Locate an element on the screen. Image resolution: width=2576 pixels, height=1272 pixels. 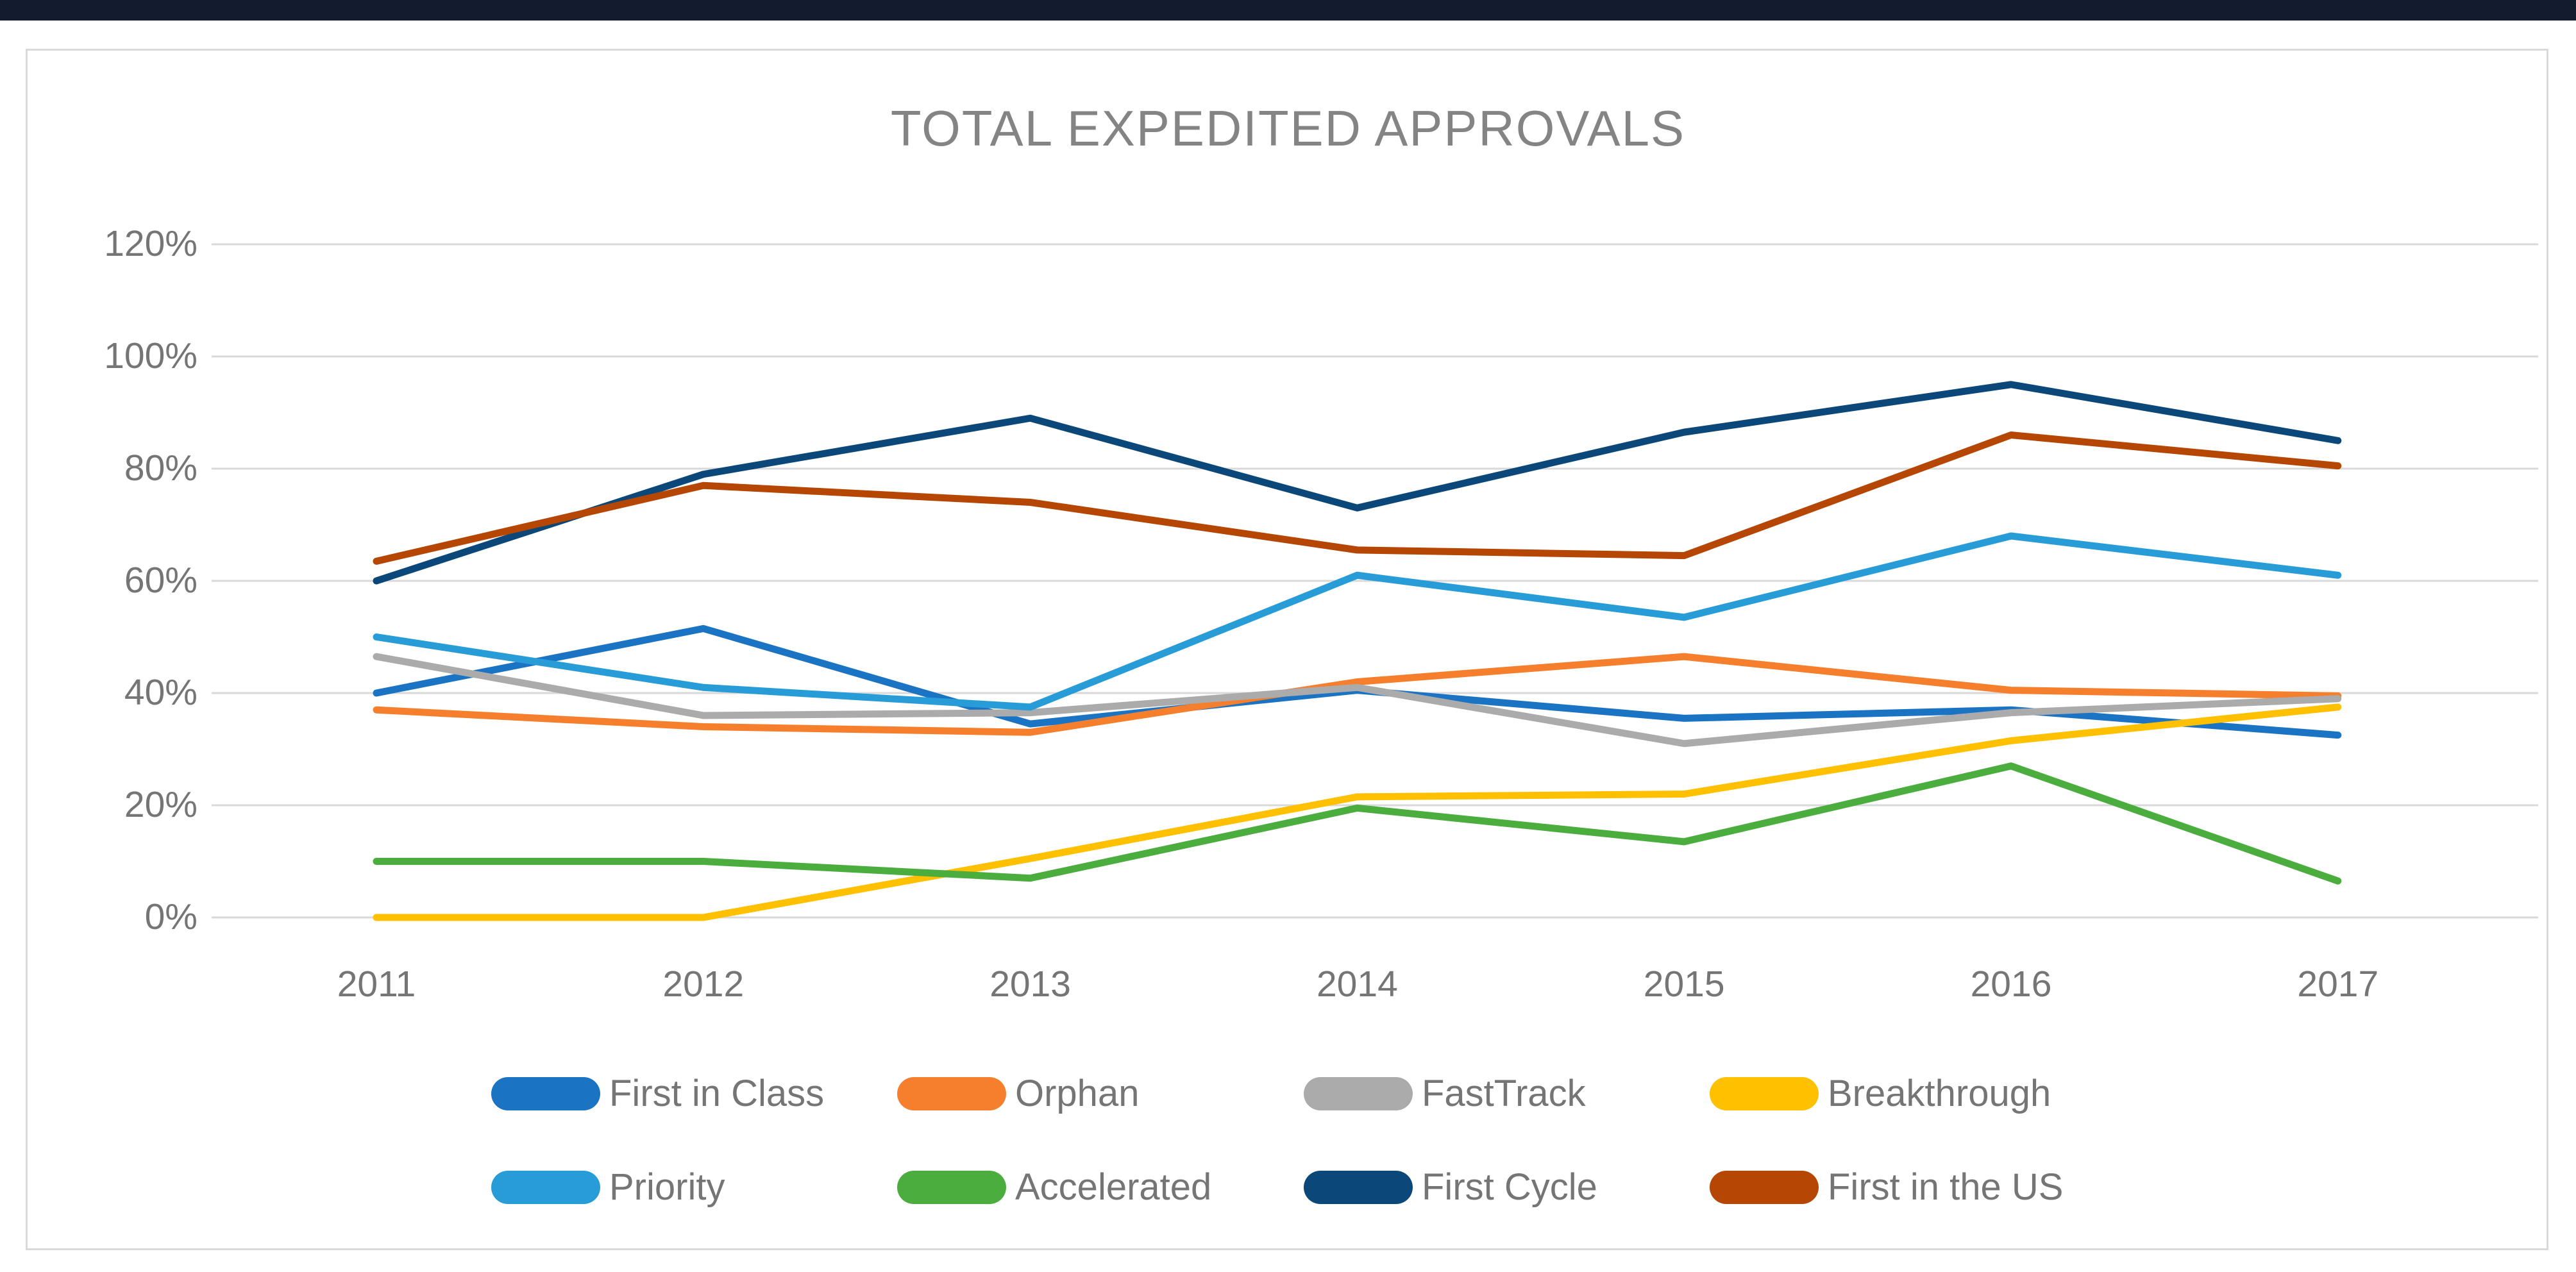
legend-item-fasttrack: FastTrack is located at coordinates (1445, 1093).